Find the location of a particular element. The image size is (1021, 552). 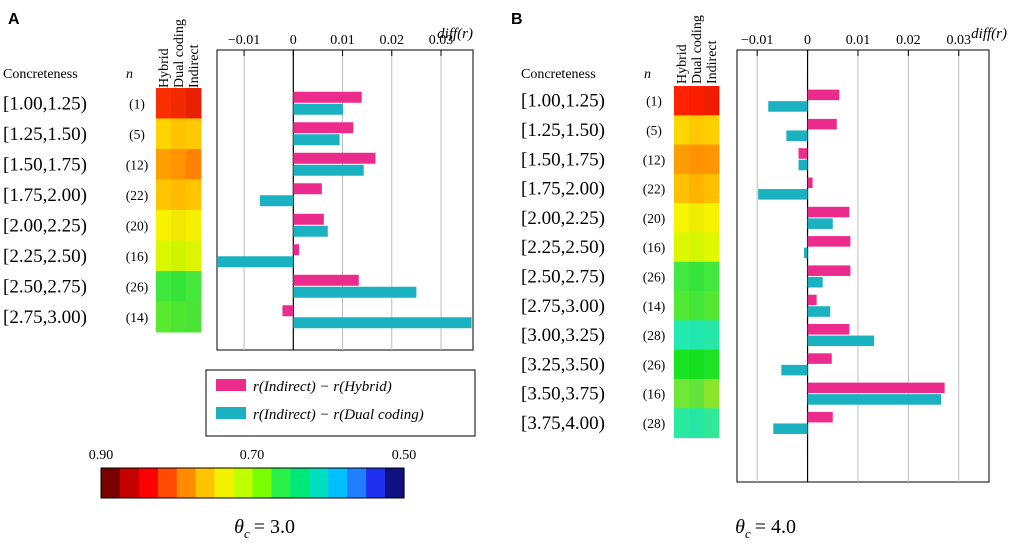

panel-a-plot-frame is located at coordinates (345, 200).